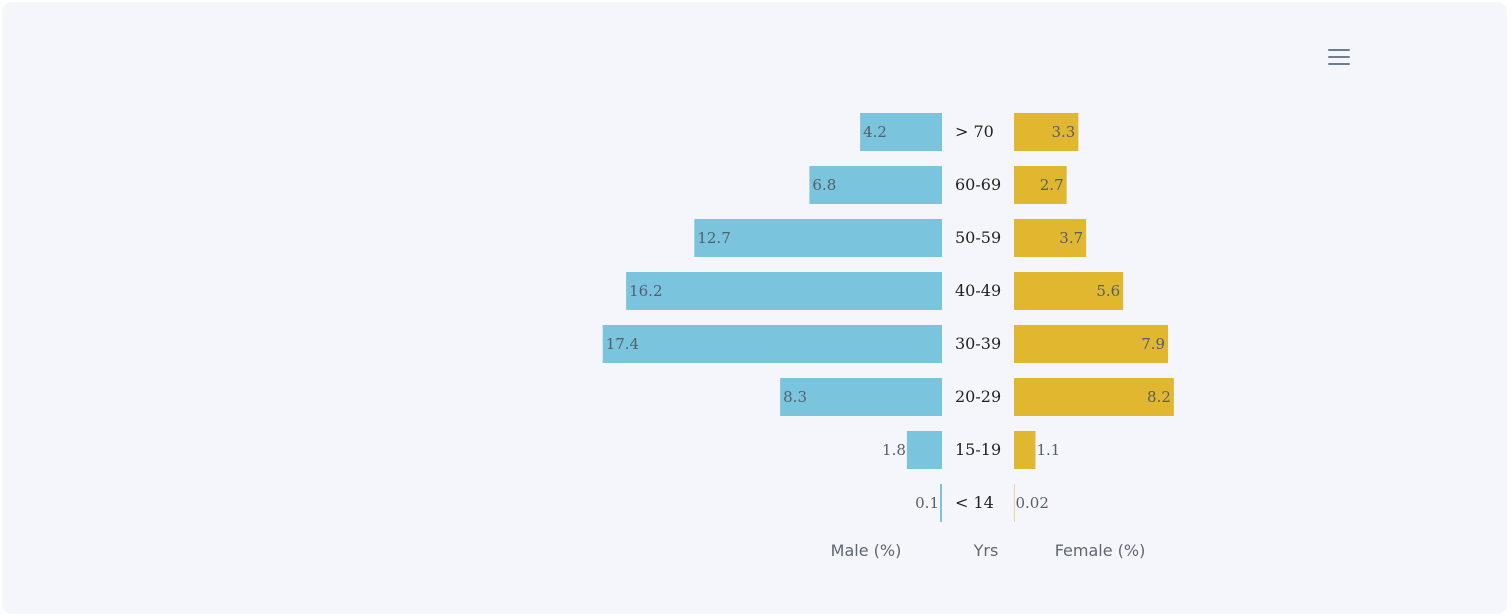  I want to click on male-value-label: 0.1, so click(927, 503).